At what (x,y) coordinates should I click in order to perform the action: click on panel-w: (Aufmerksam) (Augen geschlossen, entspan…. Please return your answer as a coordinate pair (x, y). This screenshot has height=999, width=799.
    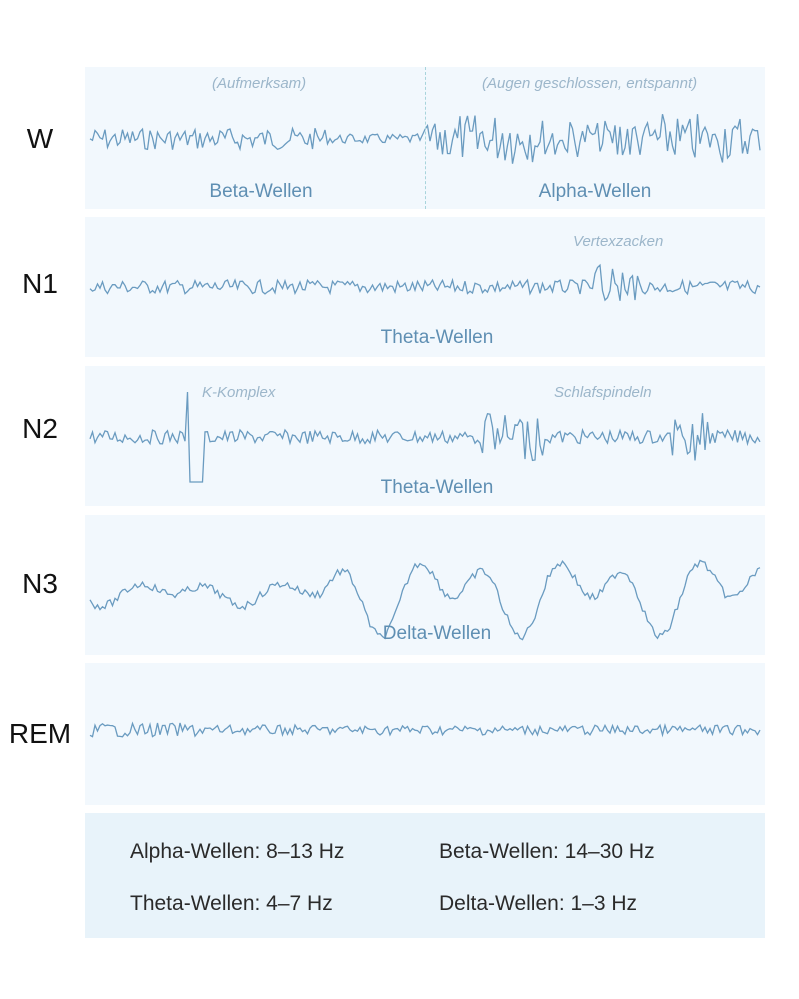
    Looking at the image, I should click on (425, 138).